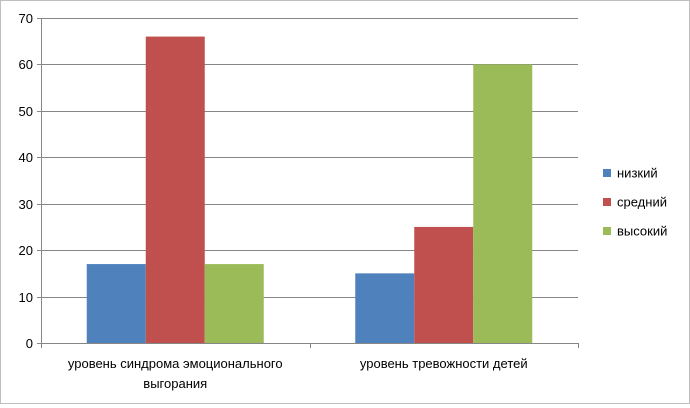 This screenshot has height=408, width=690. Describe the element at coordinates (26, 204) in the screenshot. I see `y-tick-label: 30` at that location.